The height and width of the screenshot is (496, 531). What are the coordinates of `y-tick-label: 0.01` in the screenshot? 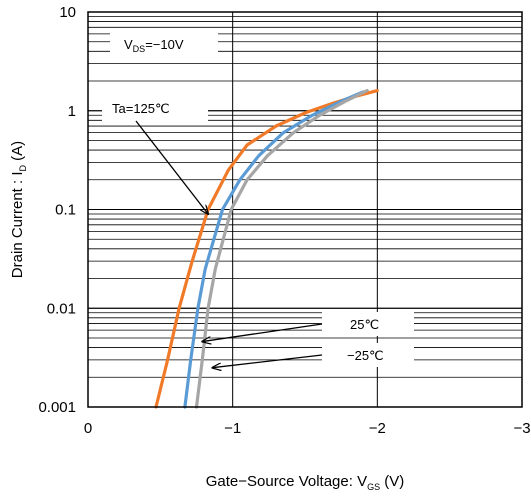 It's located at (61, 308).